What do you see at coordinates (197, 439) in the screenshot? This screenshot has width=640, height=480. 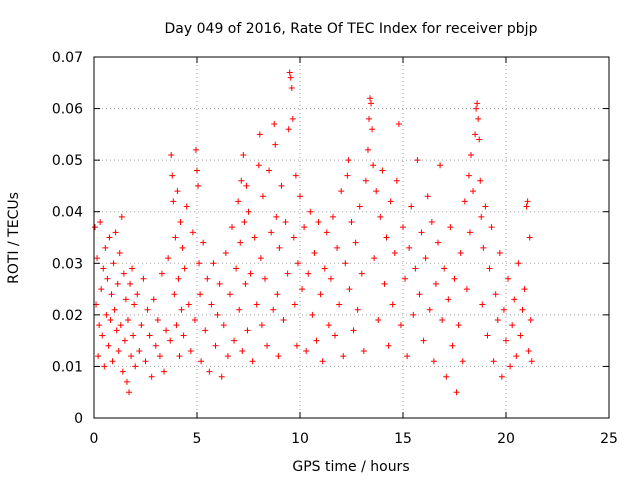 I see `x-tick-label: 5` at bounding box center [197, 439].